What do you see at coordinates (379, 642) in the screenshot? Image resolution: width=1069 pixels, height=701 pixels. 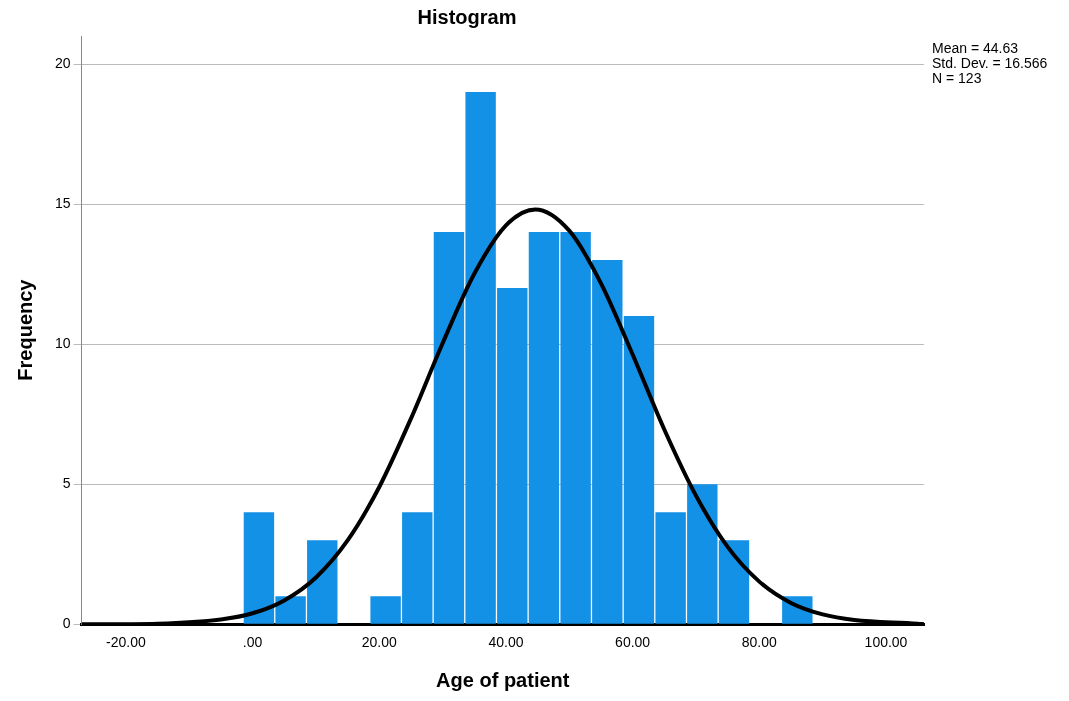 I see `x-tick-label: 20.00` at bounding box center [379, 642].